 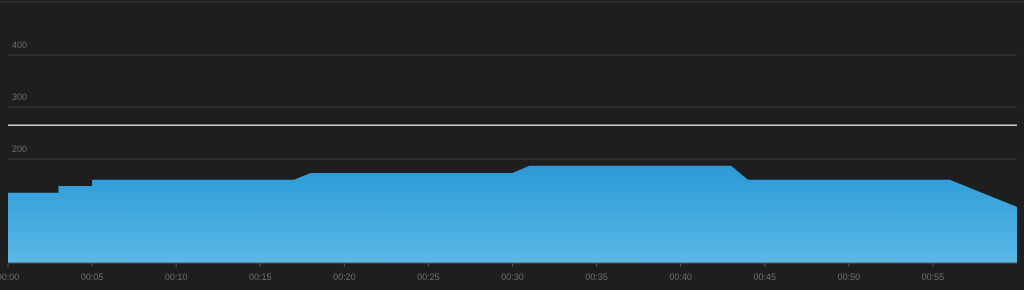 I want to click on x-tick-label: 00:15, so click(x=260, y=277).